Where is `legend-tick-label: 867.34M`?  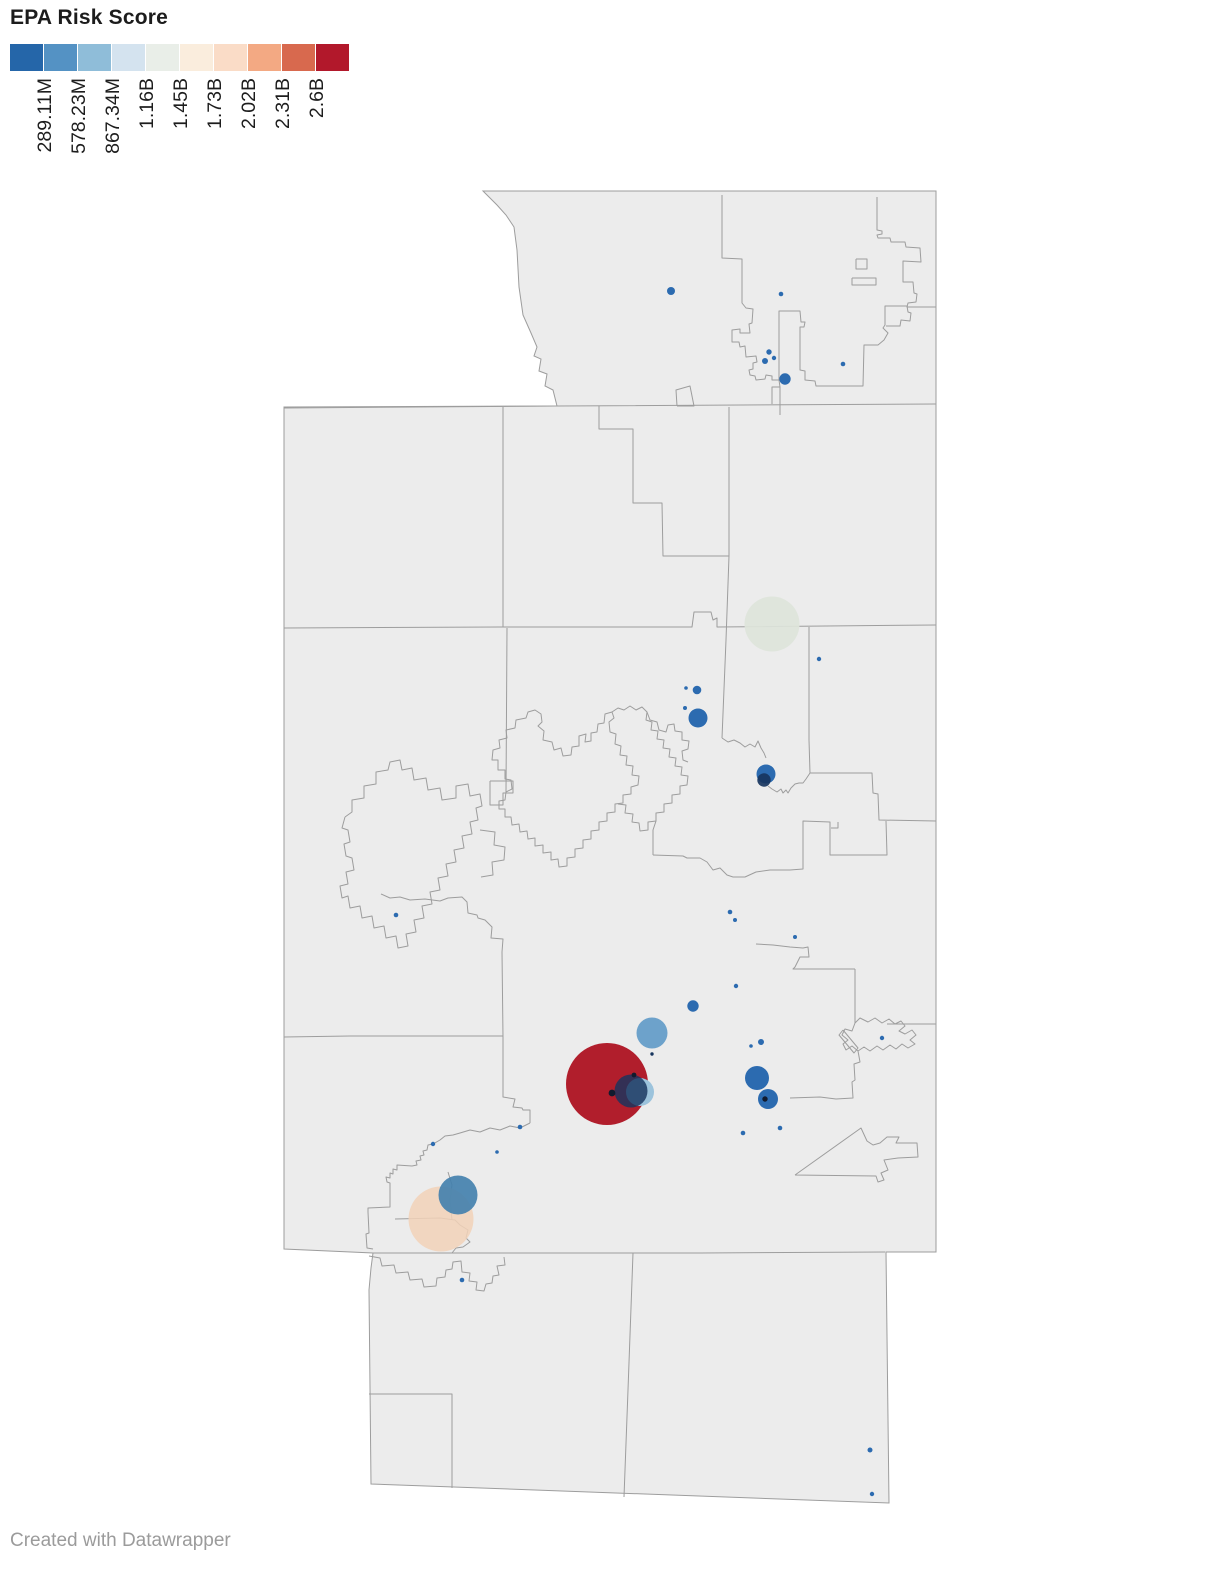
legend-tick-label: 867.34M is located at coordinates (113, 116).